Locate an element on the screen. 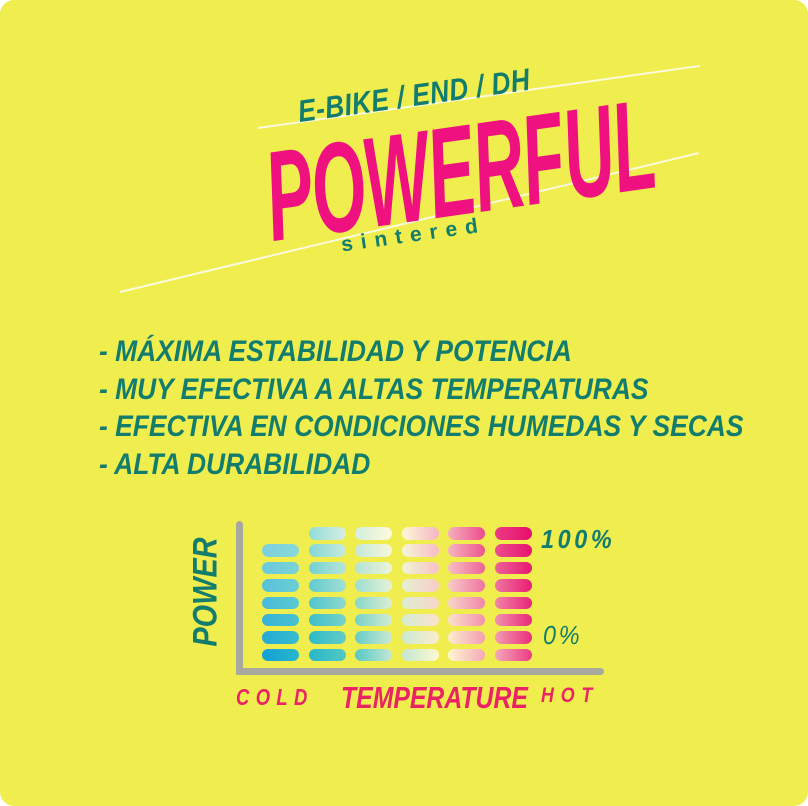 This screenshot has width=808, height=806. x-max-label: HOT is located at coordinates (570, 695).